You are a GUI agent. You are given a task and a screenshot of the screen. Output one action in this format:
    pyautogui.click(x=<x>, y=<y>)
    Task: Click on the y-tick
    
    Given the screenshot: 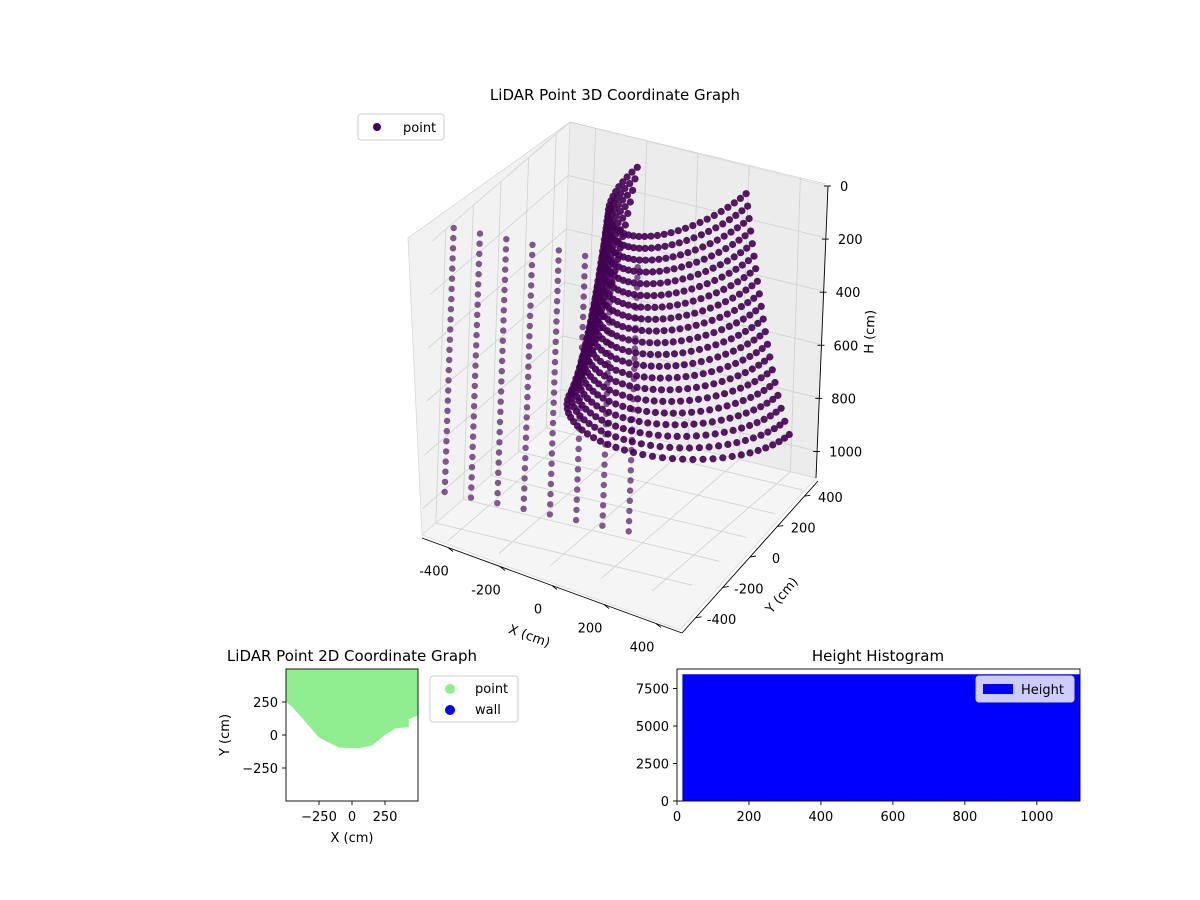 What is the action you would take?
    pyautogui.click(x=780, y=526)
    